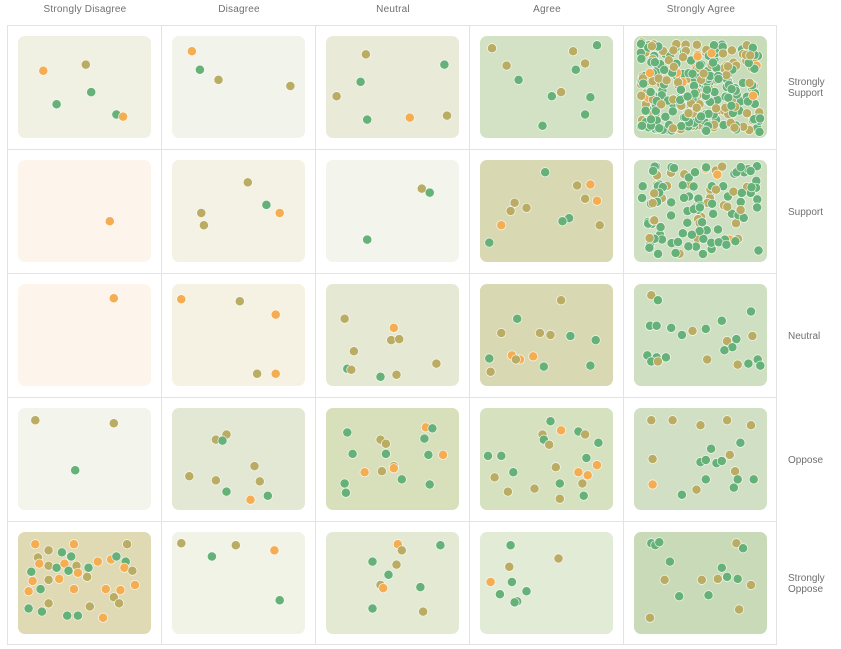  Describe the element at coordinates (469, 335) in the screenshot. I see `grid-line-vertical` at that location.